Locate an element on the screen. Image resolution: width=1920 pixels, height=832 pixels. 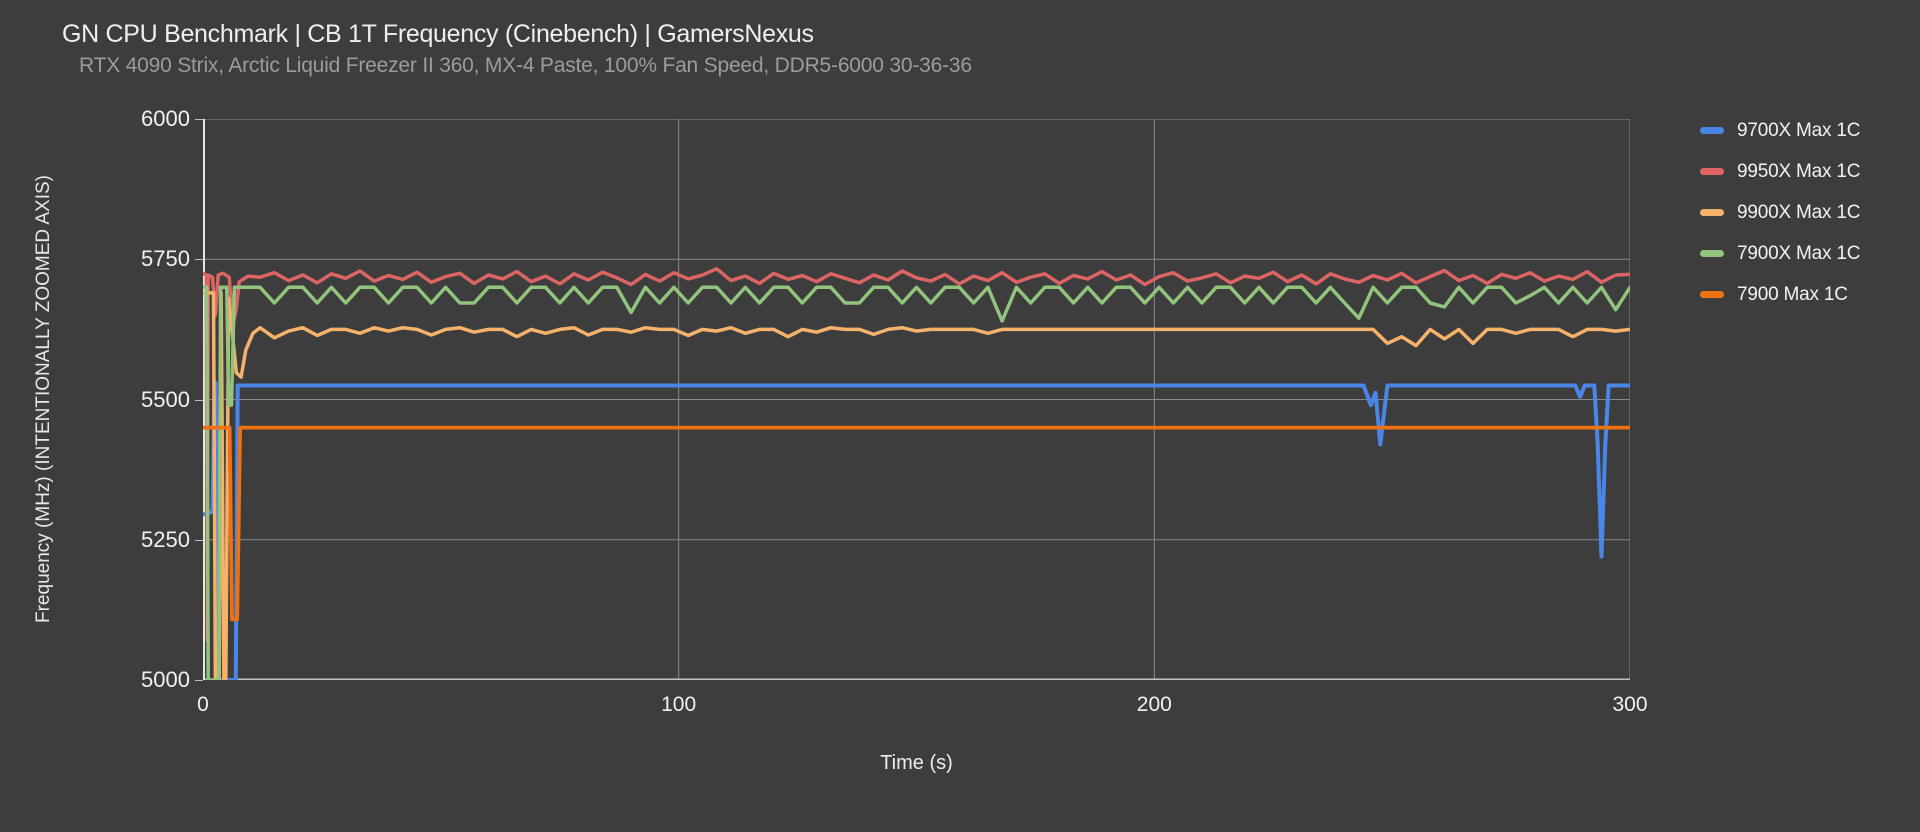
legend-item-9900x-max-1c: 9900X Max 1C is located at coordinates (1780, 212).